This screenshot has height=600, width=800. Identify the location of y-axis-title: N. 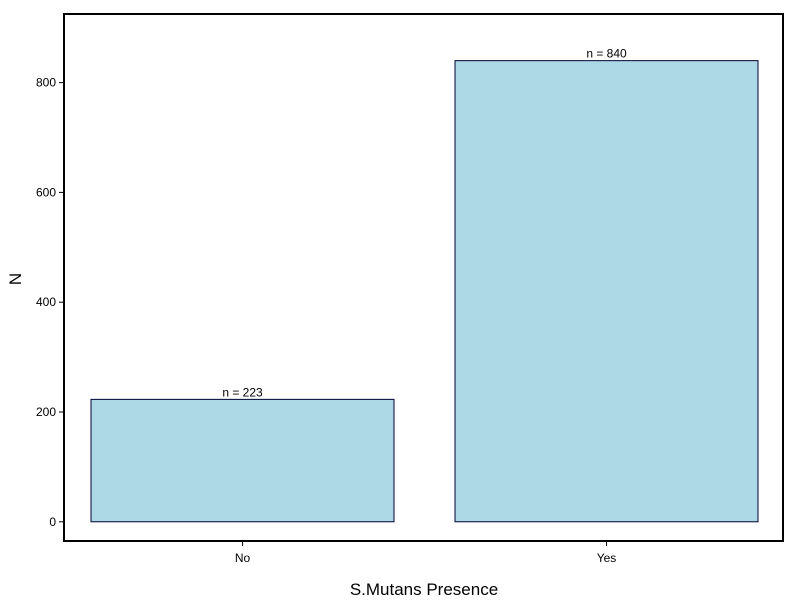
(15, 279).